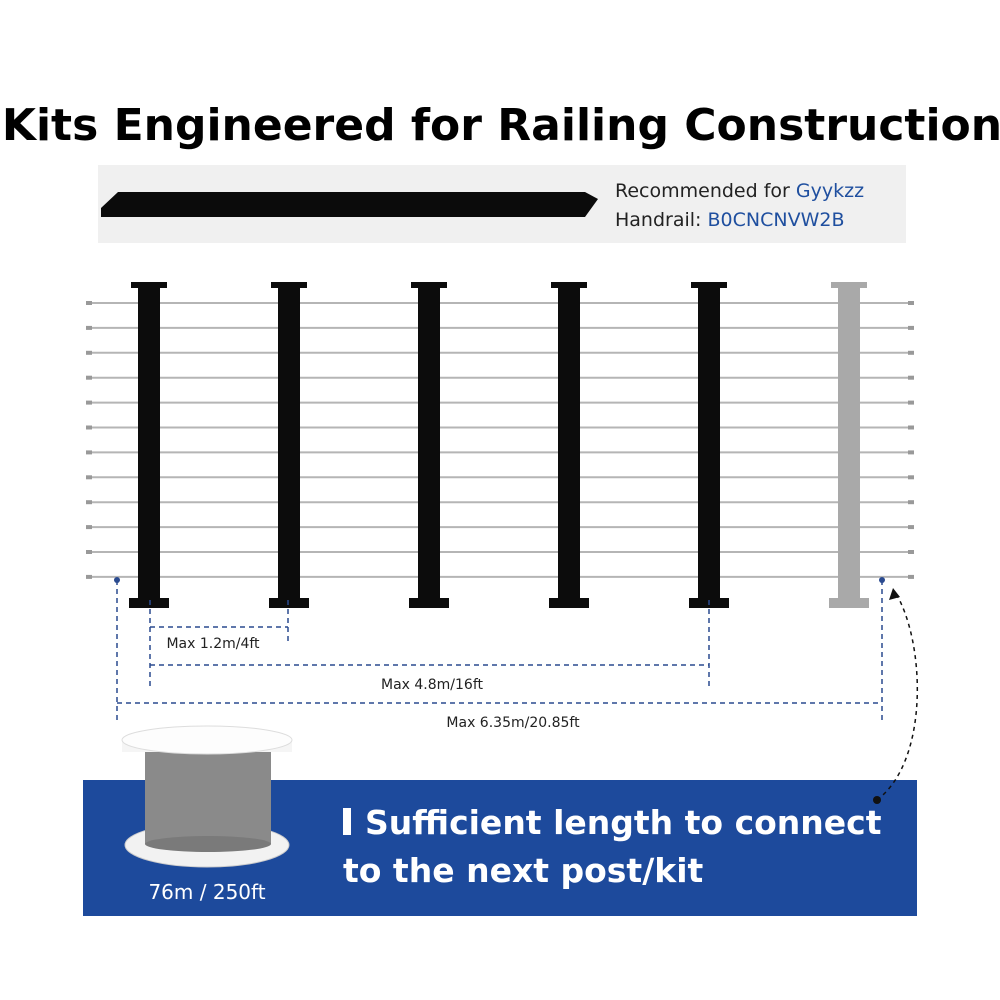  What do you see at coordinates (501, 125) in the screenshot?
I see `title: Kits Engineered for Railing Construction` at bounding box center [501, 125].